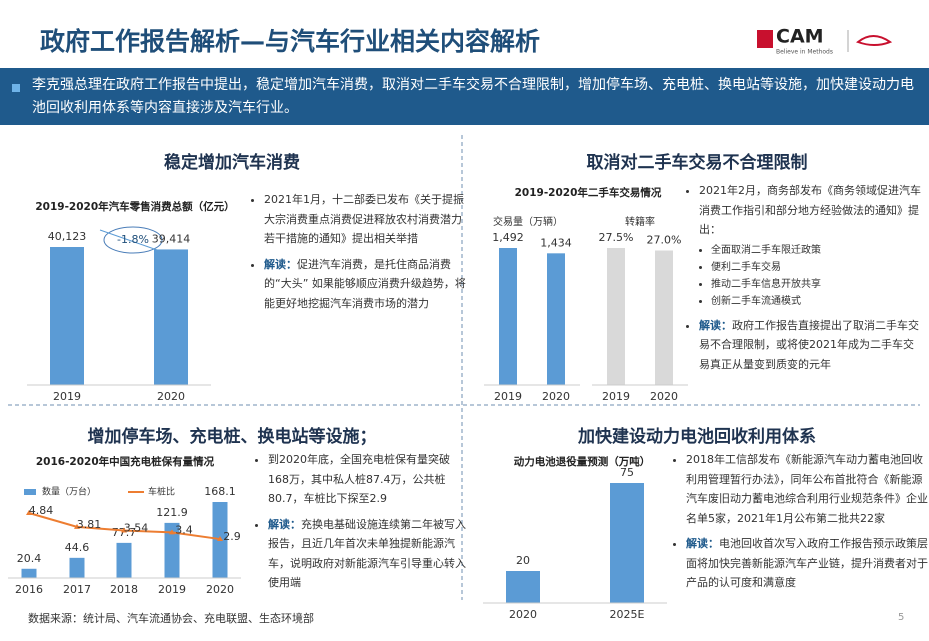 This screenshot has width=929, height=641. Describe the element at coordinates (220, 491) in the screenshot. I see `value-label: 168.1` at that location.